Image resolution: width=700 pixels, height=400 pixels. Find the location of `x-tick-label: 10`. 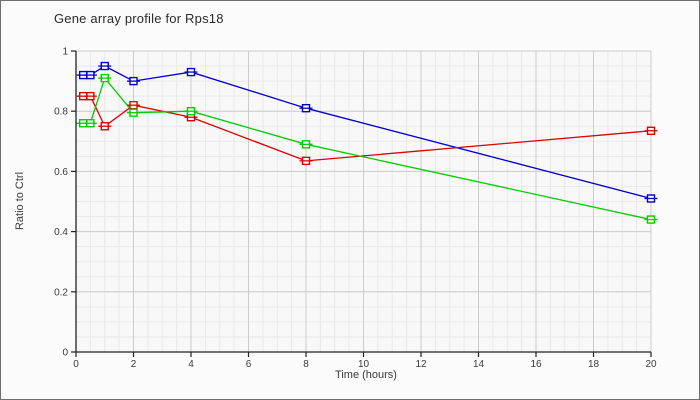

x-tick-label: 10 is located at coordinates (364, 364).